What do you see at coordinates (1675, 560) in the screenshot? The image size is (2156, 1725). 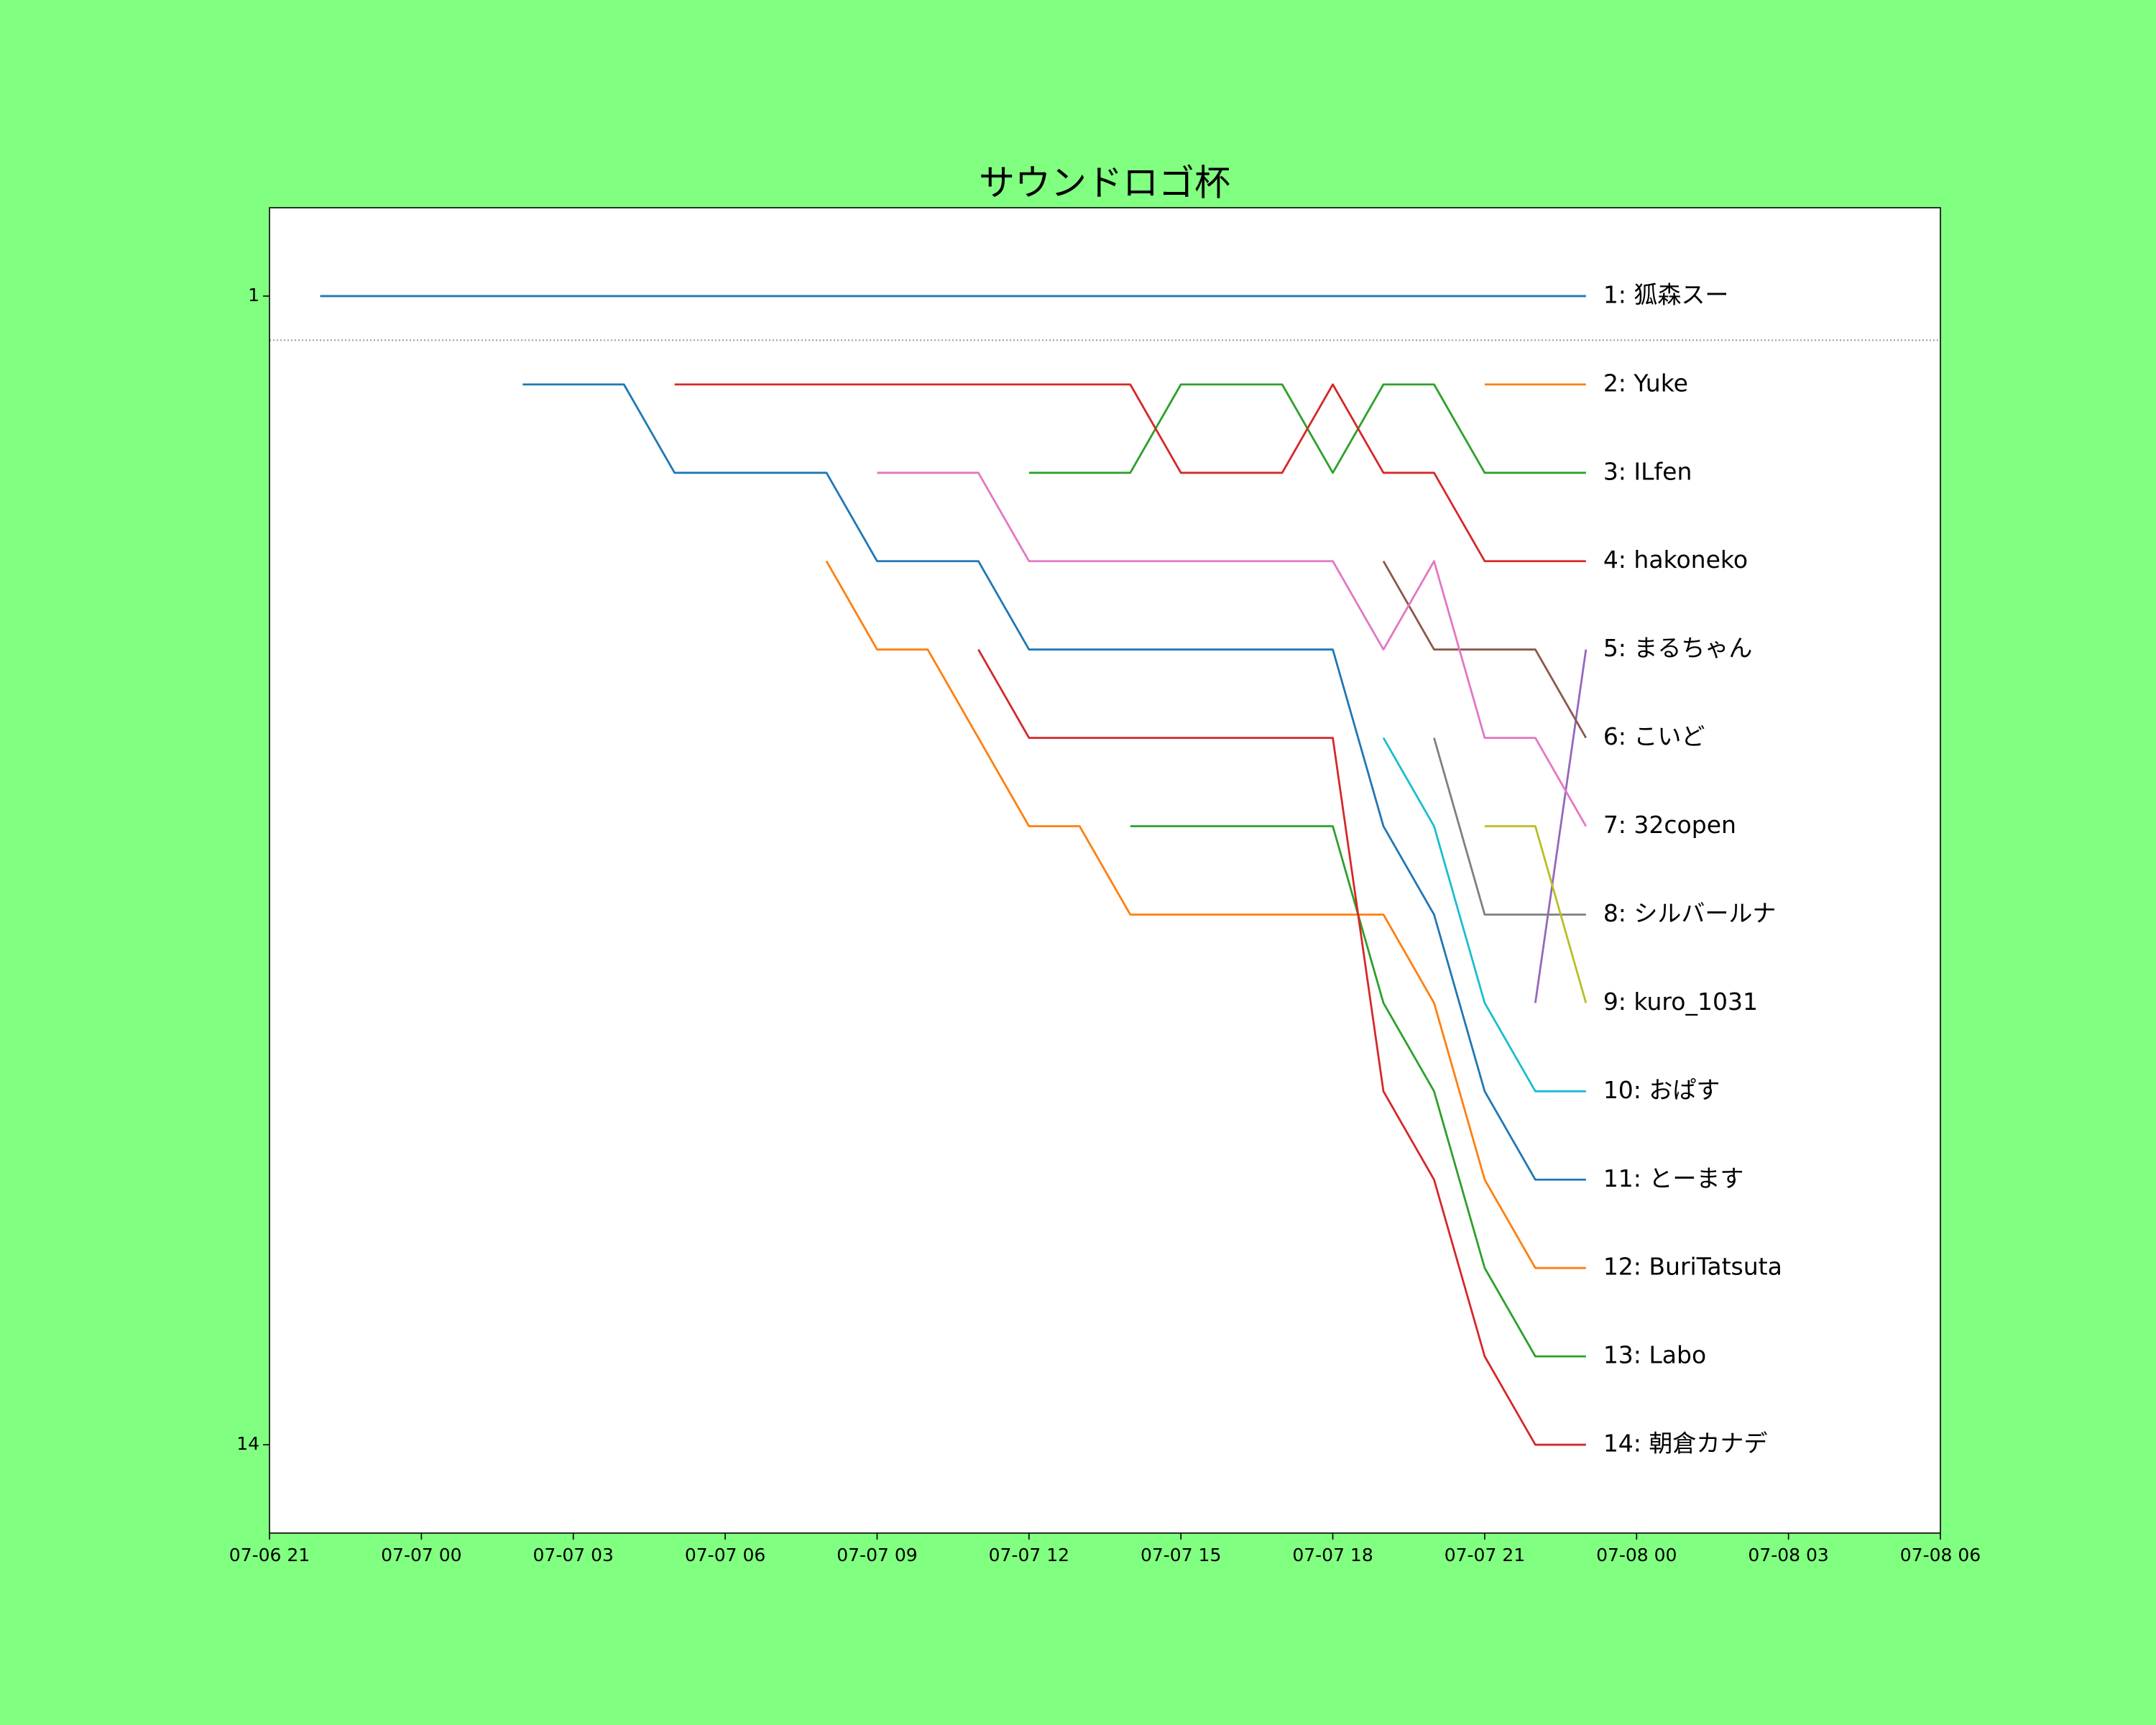 I see `series-label: 4: hakoneko` at bounding box center [1675, 560].